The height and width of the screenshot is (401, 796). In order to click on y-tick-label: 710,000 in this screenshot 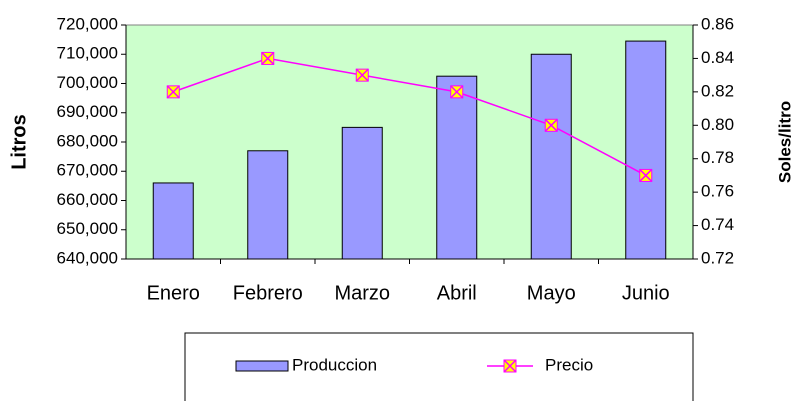, I will do `click(87, 53)`.